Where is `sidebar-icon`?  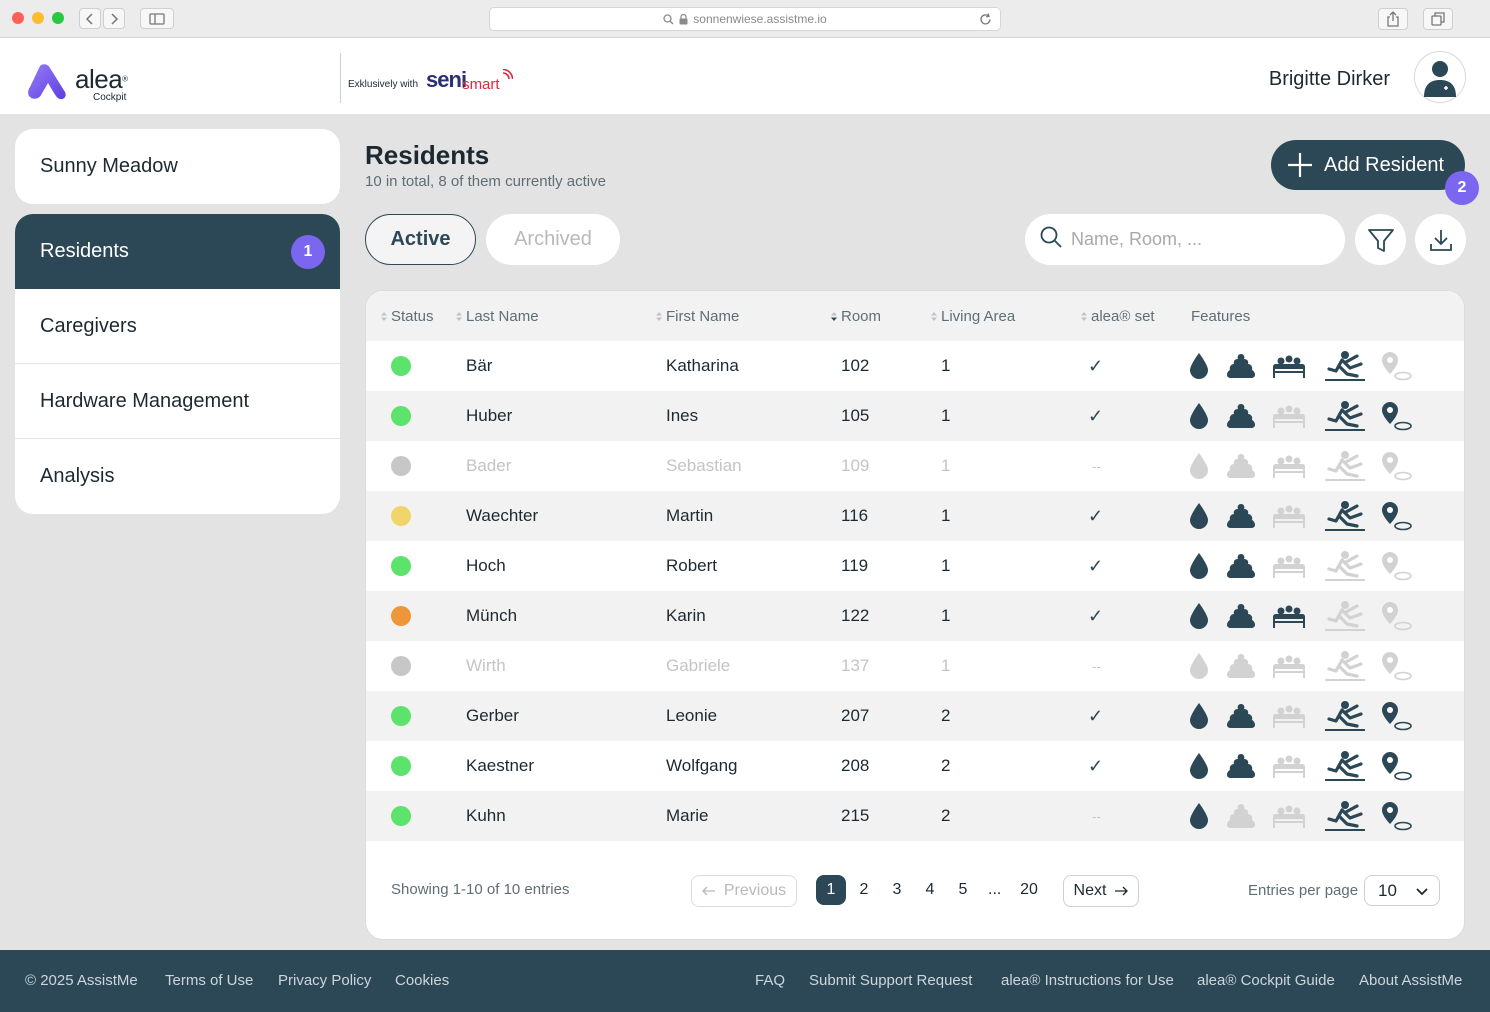 sidebar-icon is located at coordinates (157, 18).